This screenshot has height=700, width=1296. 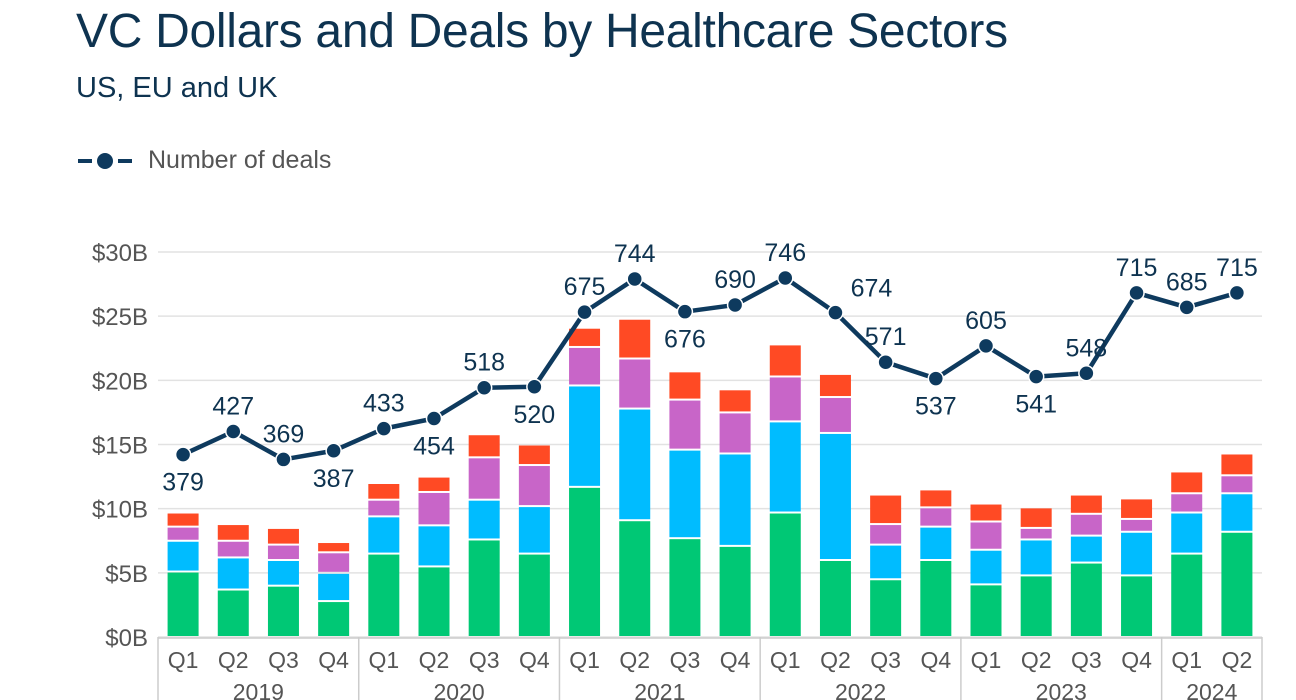 I want to click on deals-data-label: 744, so click(x=635, y=254).